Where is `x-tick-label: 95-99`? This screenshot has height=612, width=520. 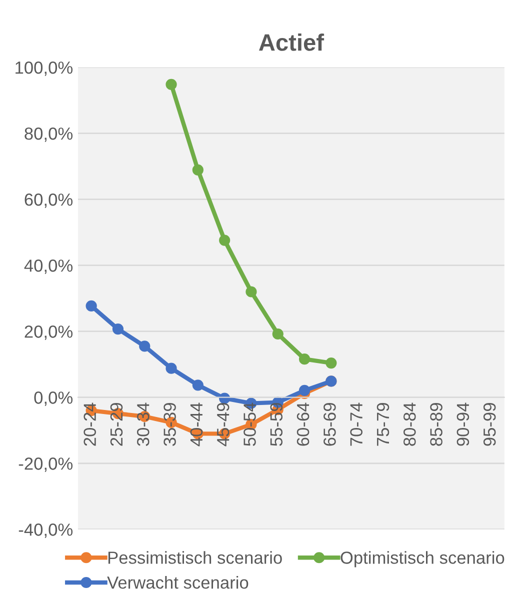
x-tick-label: 95-99 is located at coordinates (489, 424).